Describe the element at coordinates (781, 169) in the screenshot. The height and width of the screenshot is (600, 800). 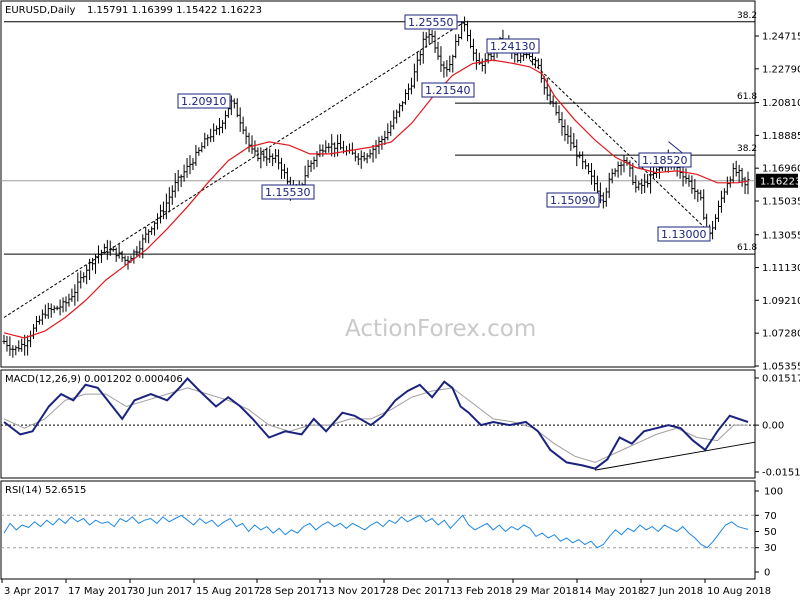
I see `price-tick-label: 1.16960` at that location.